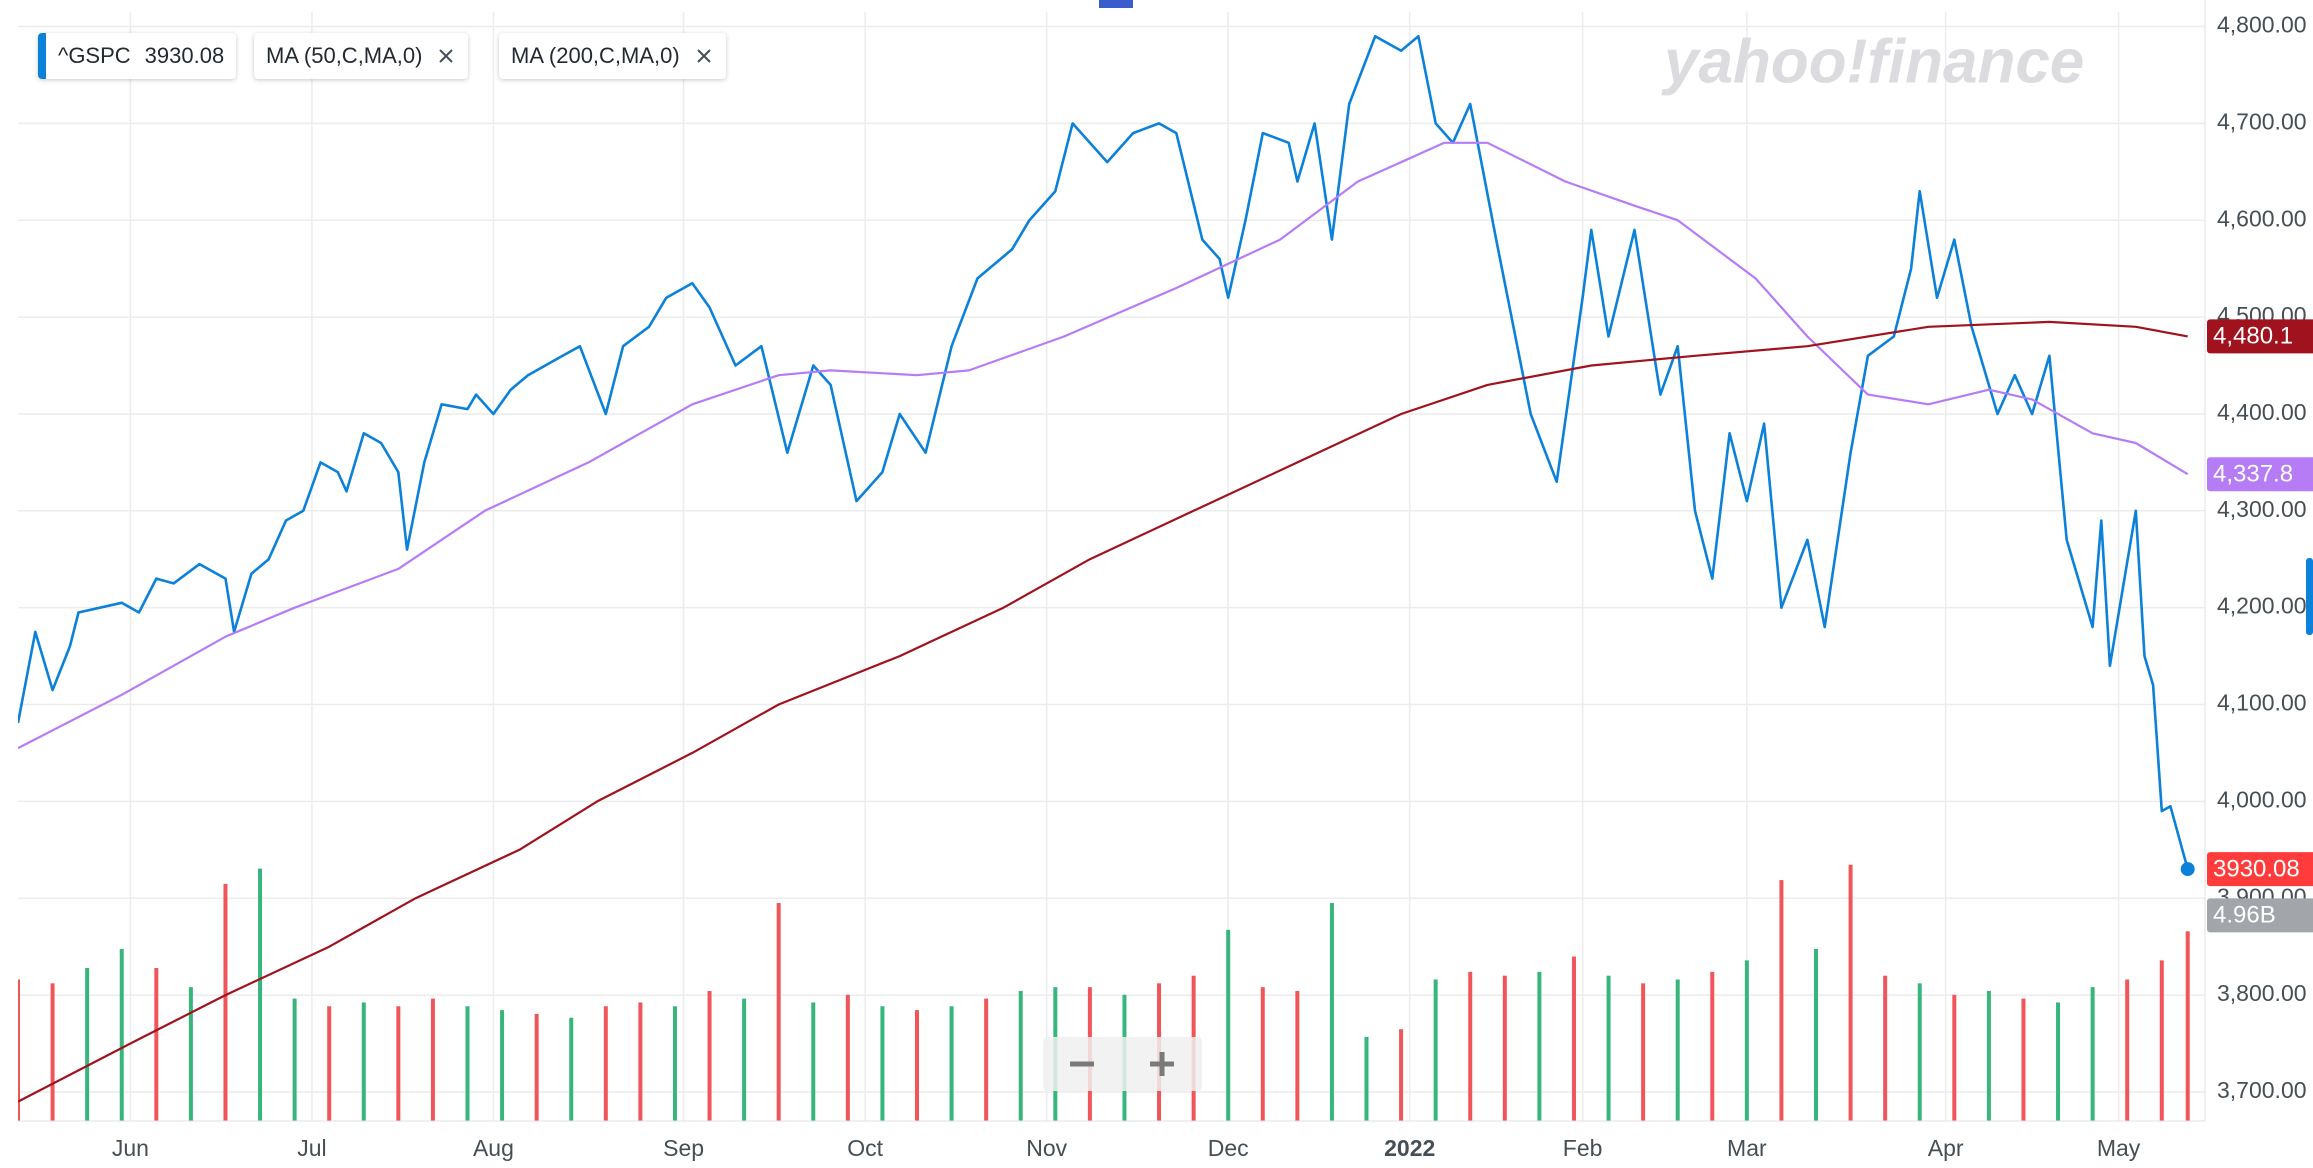 Image resolution: width=2313 pixels, height=1168 pixels. What do you see at coordinates (361, 56) in the screenshot?
I see `legend-chip: MA (50,C,MA,0)` at bounding box center [361, 56].